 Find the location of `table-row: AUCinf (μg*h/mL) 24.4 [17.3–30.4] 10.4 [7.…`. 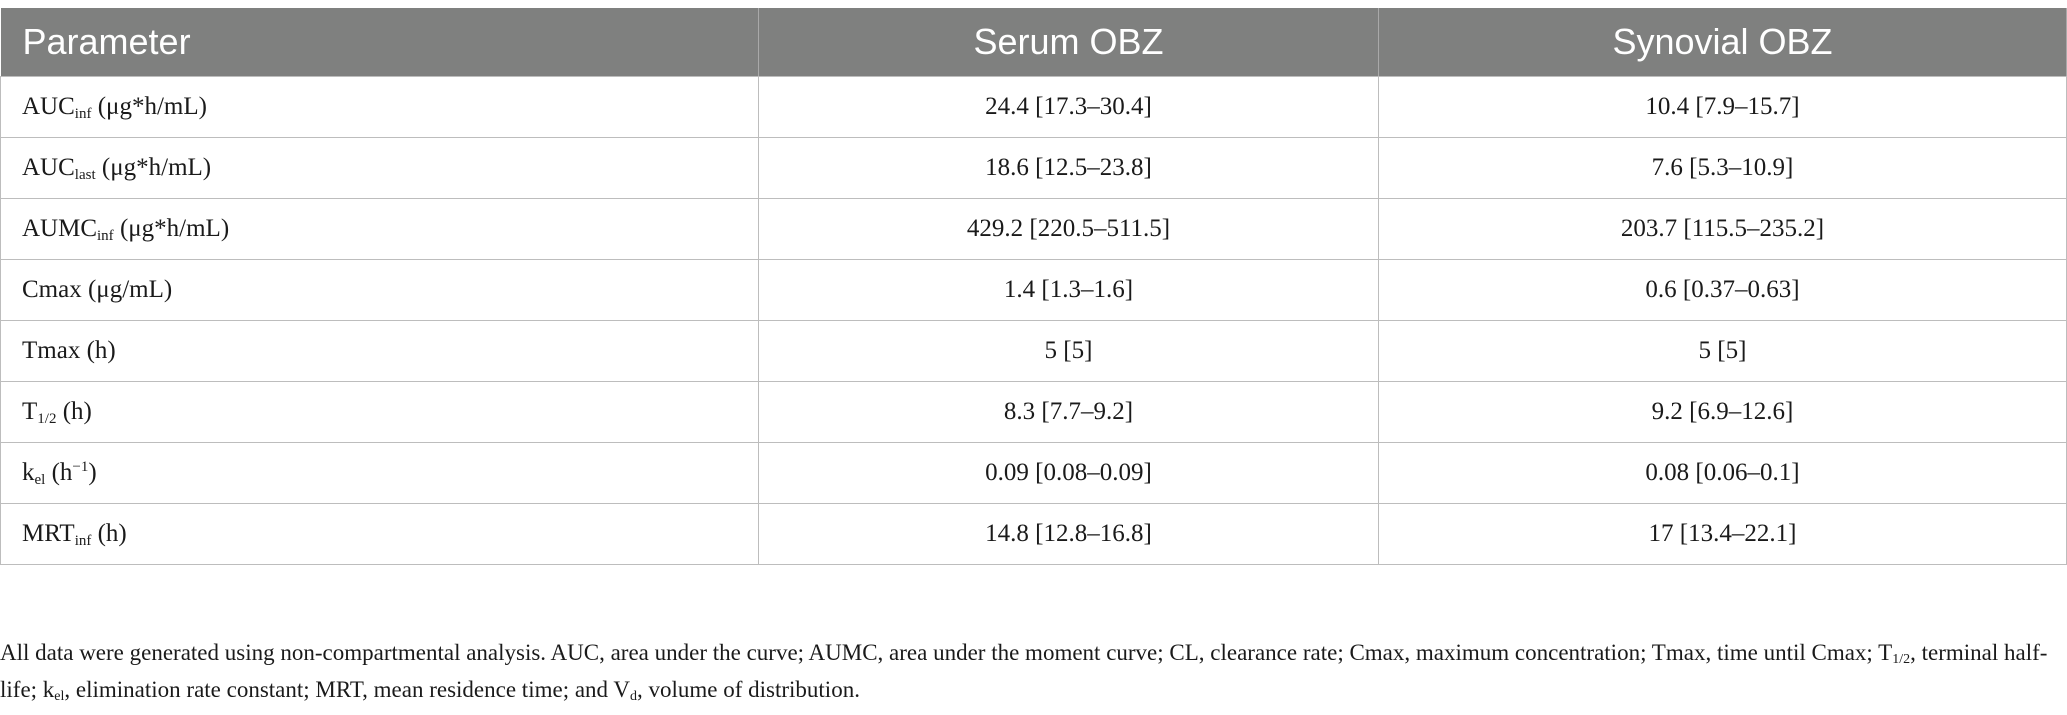

table-row: AUCinf (μg*h/mL) 24.4 [17.3–30.4] 10.4 [7.… is located at coordinates (1033, 107).